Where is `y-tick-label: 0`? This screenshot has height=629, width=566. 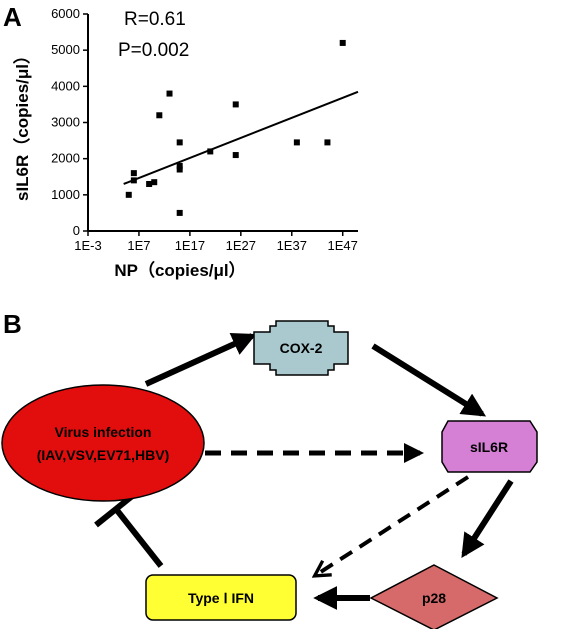
y-tick-label: 0 is located at coordinates (76, 230).